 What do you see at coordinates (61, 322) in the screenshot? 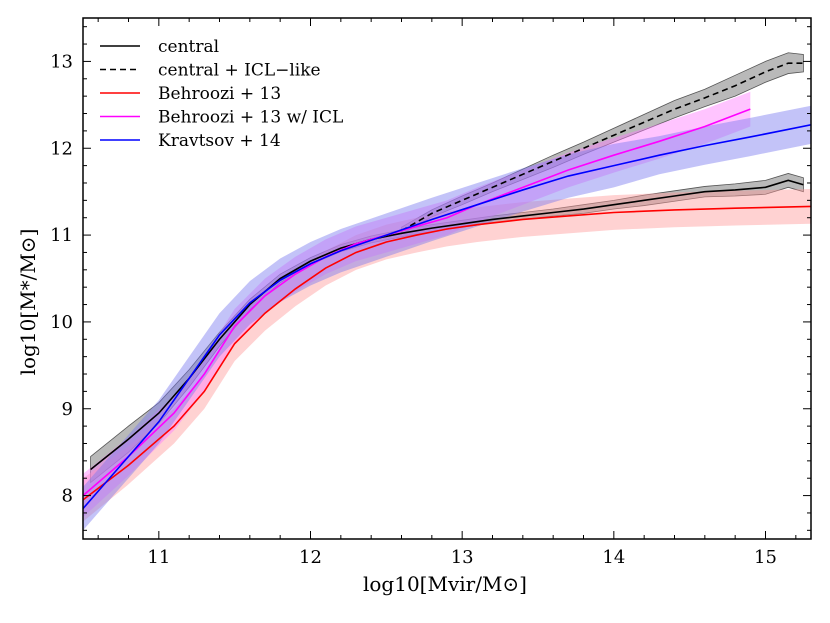
I see `y-tick-label: 10` at bounding box center [61, 322].